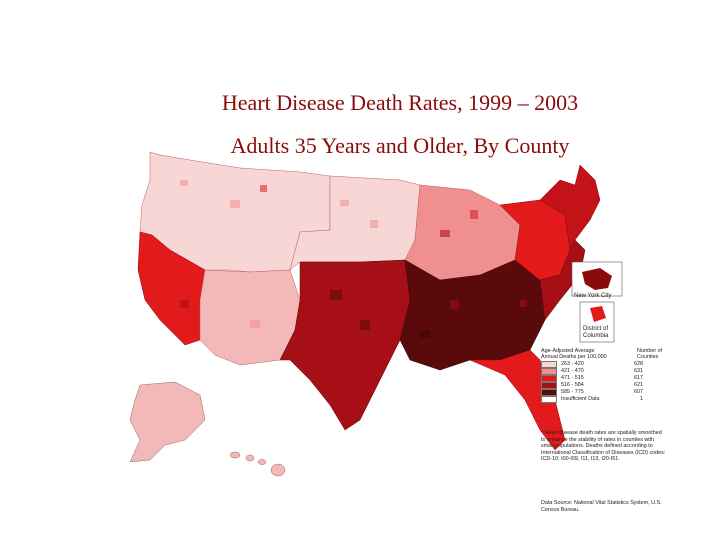 This screenshot has width=720, height=540. What do you see at coordinates (572, 392) in the screenshot?
I see `legend-range: 585 - 775` at bounding box center [572, 392].